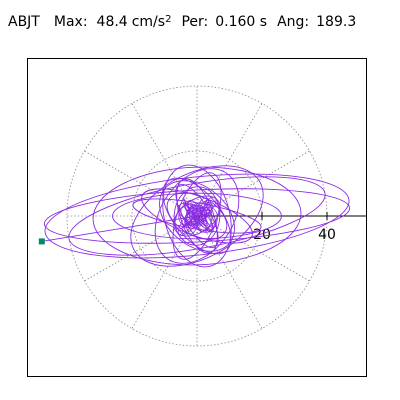 The image size is (400, 400). What do you see at coordinates (262, 235) in the screenshot?
I see `radial-tick-label-20: 20` at bounding box center [262, 235].